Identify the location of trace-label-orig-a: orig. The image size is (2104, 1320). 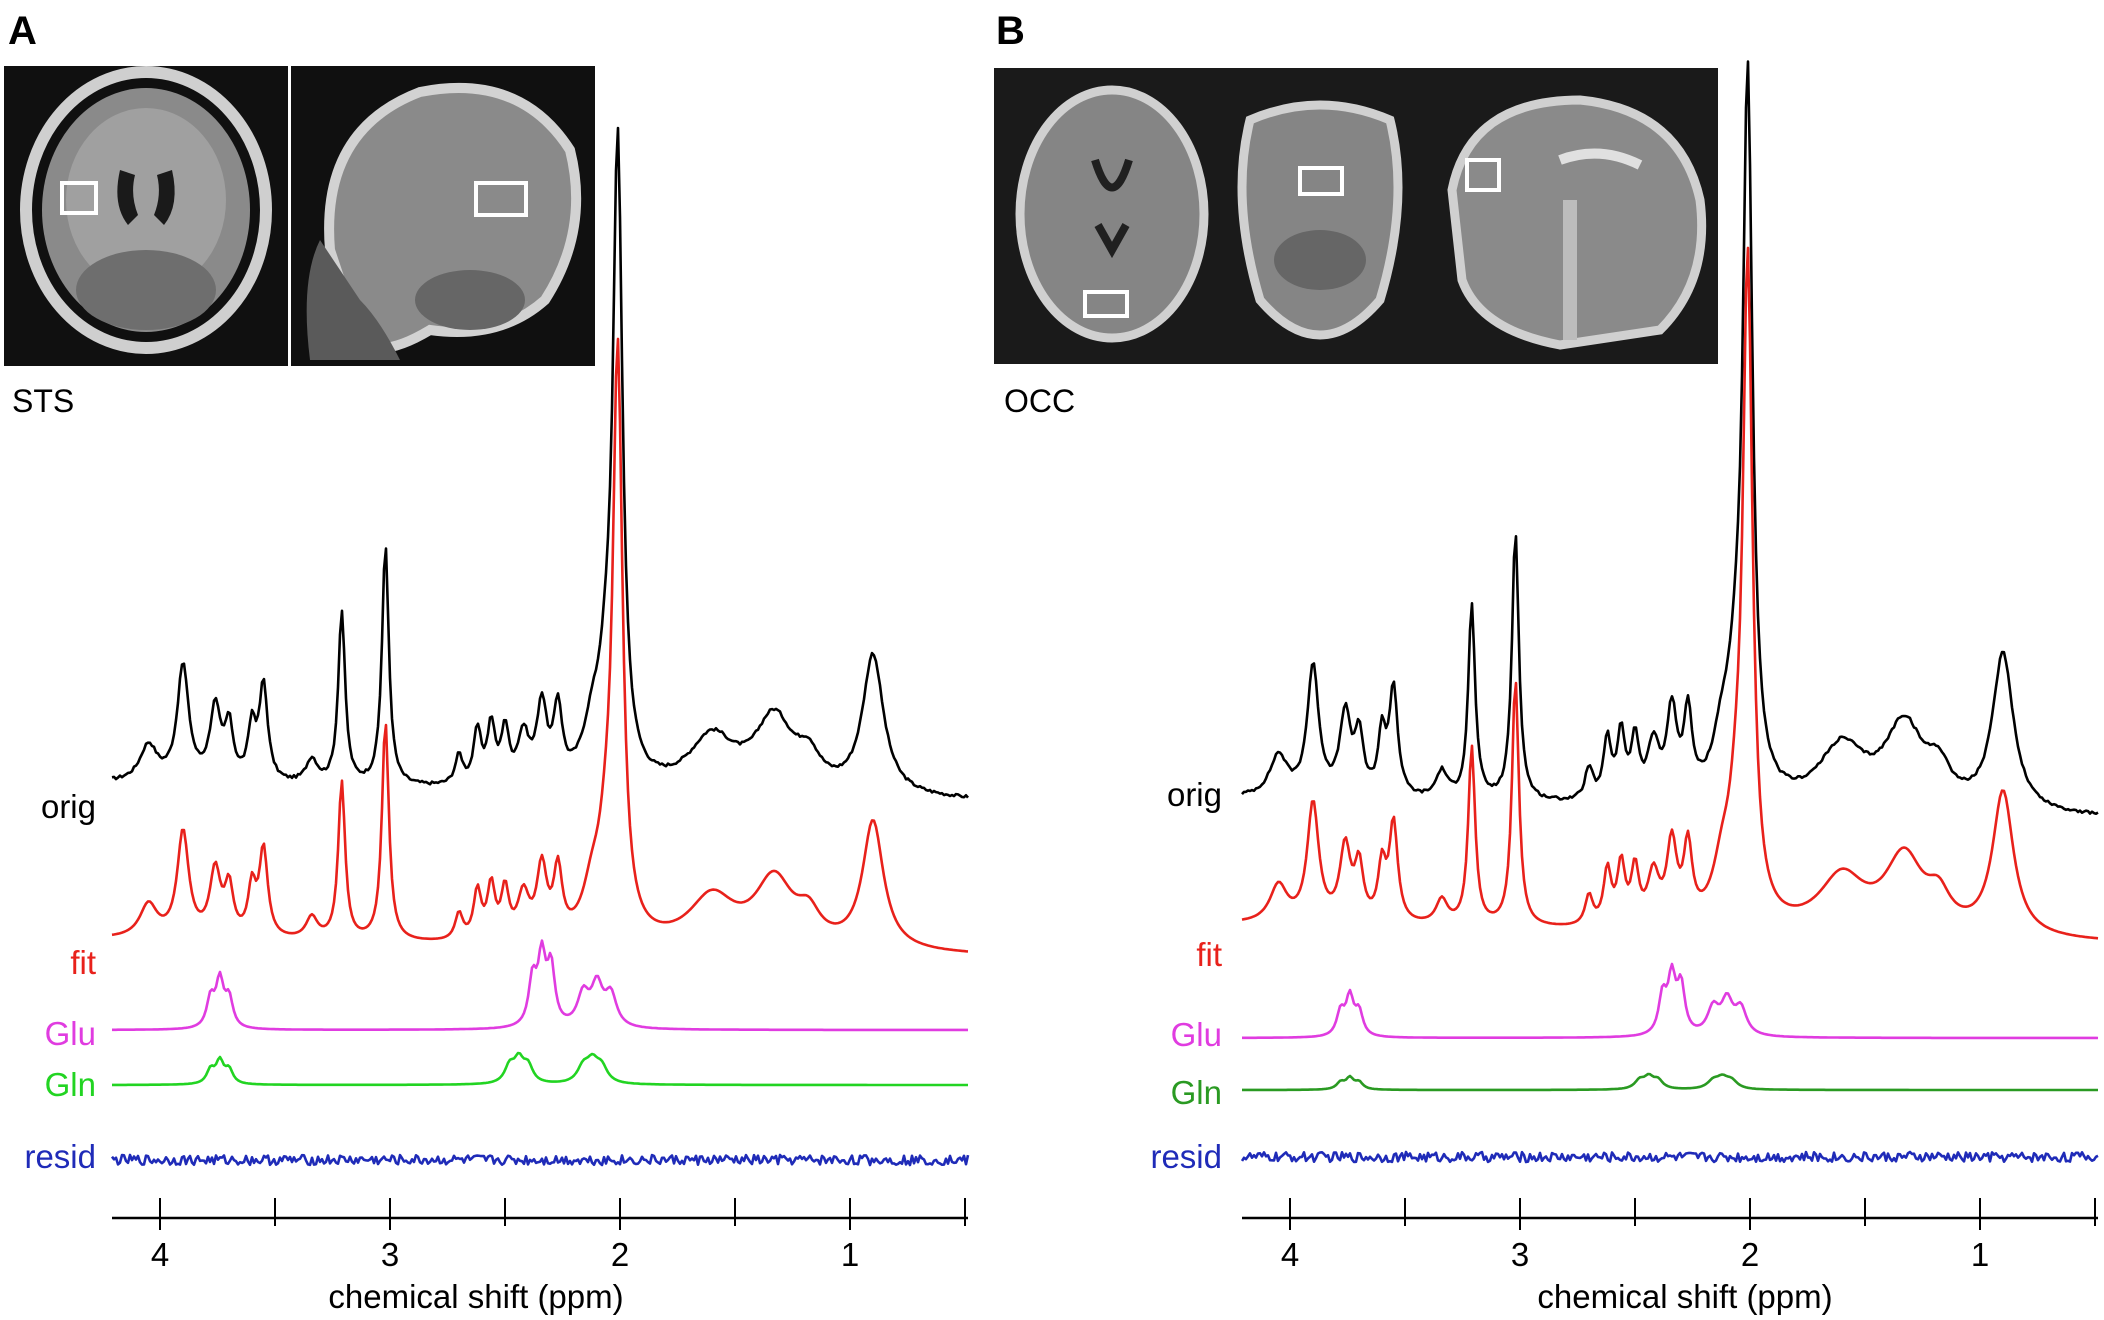
(68, 806).